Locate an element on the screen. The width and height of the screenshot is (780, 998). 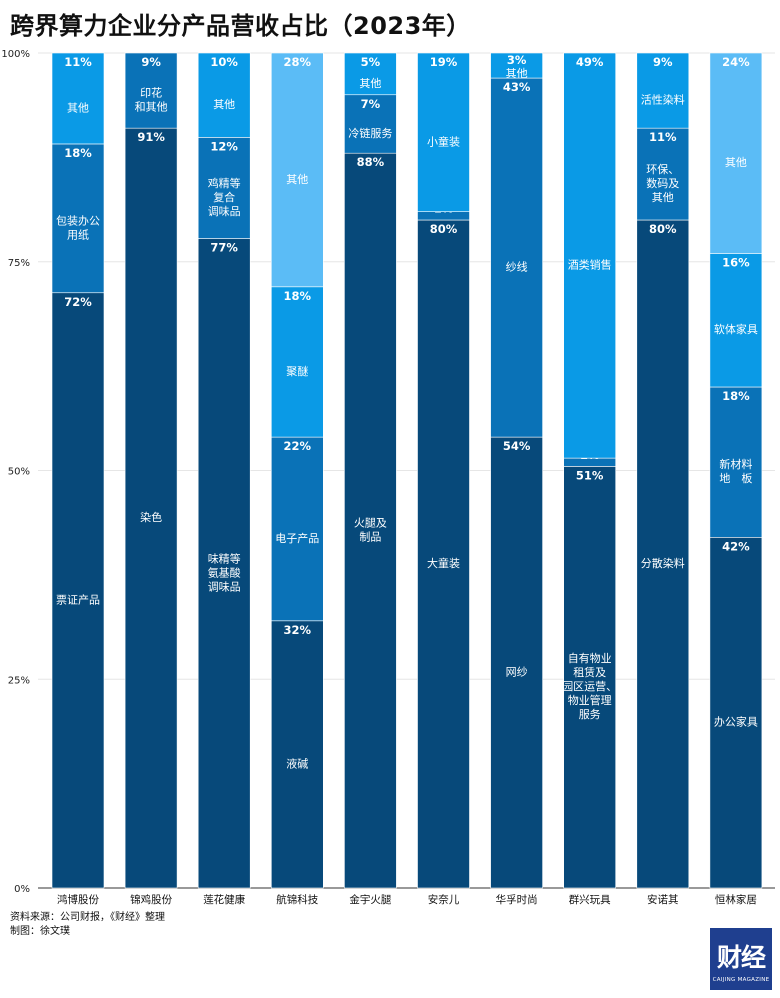
data-label: 49% is located at coordinates (590, 62).